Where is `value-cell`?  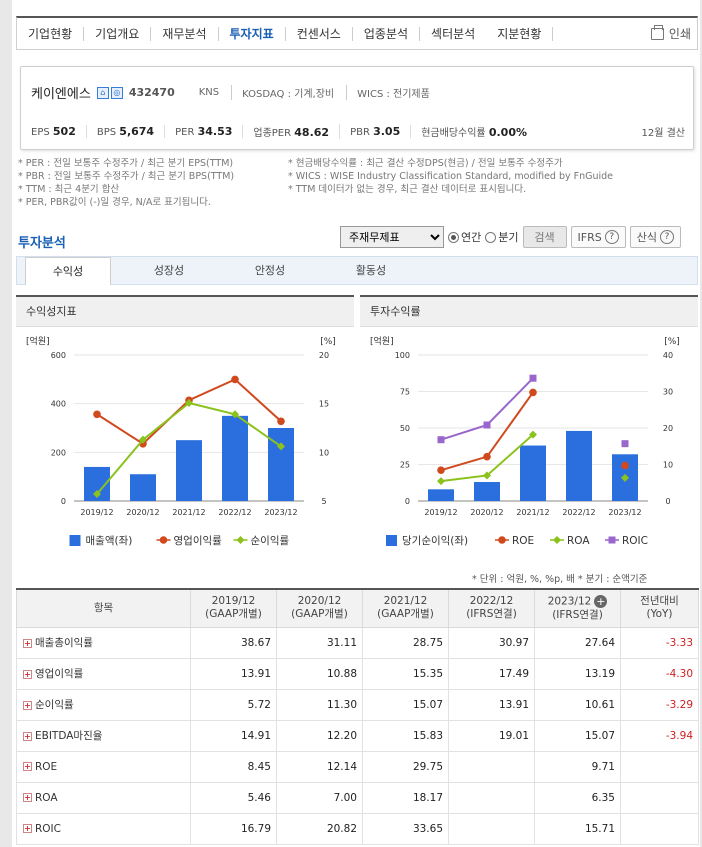 value-cell is located at coordinates (491, 797).